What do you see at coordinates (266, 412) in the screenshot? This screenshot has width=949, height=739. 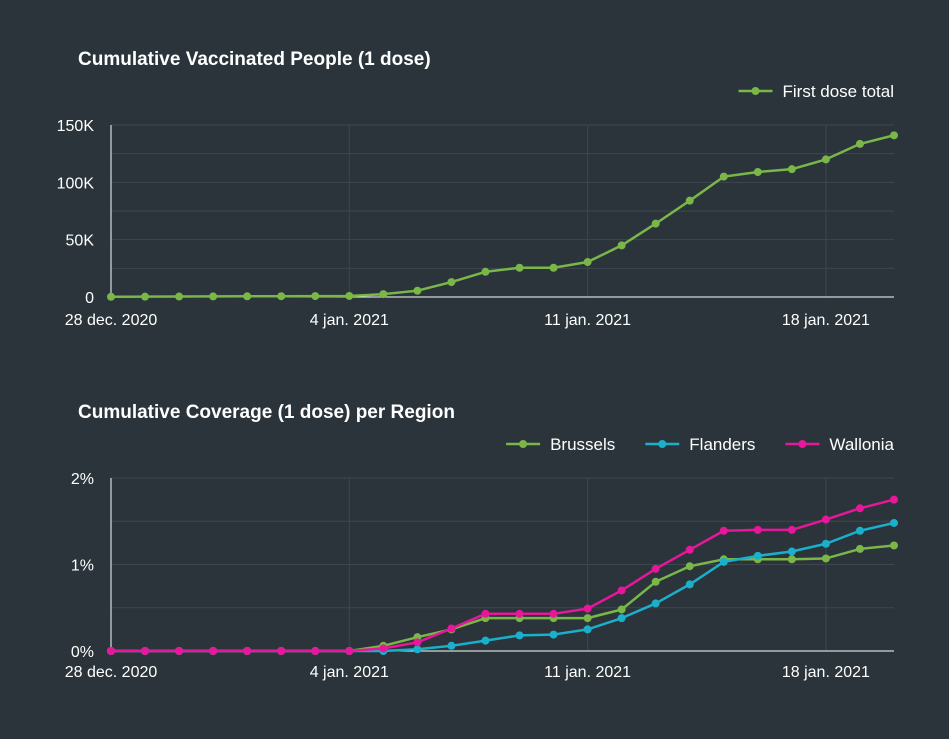 I see `chart-title: Cumulative Coverage (1 dose) per Region` at bounding box center [266, 412].